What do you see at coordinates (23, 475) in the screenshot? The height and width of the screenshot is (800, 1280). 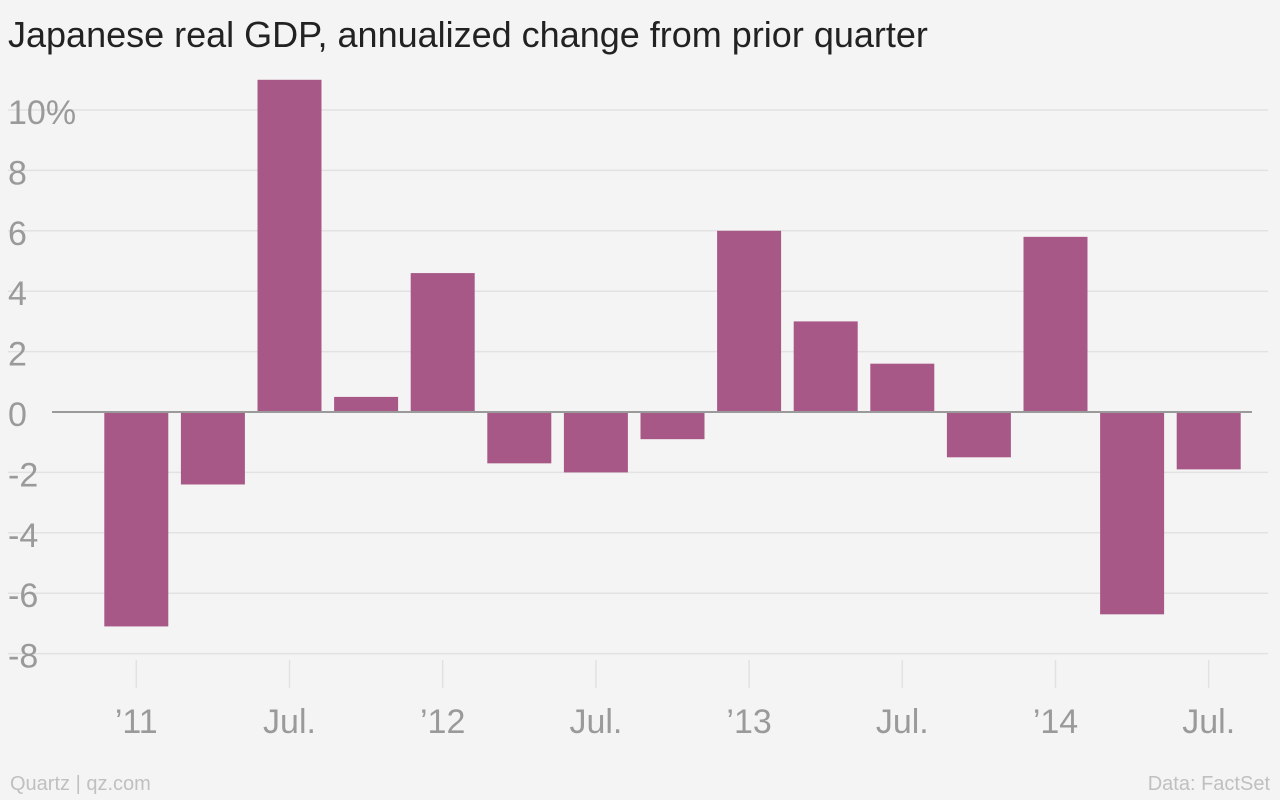 I see `y-tick-label: -2` at bounding box center [23, 475].